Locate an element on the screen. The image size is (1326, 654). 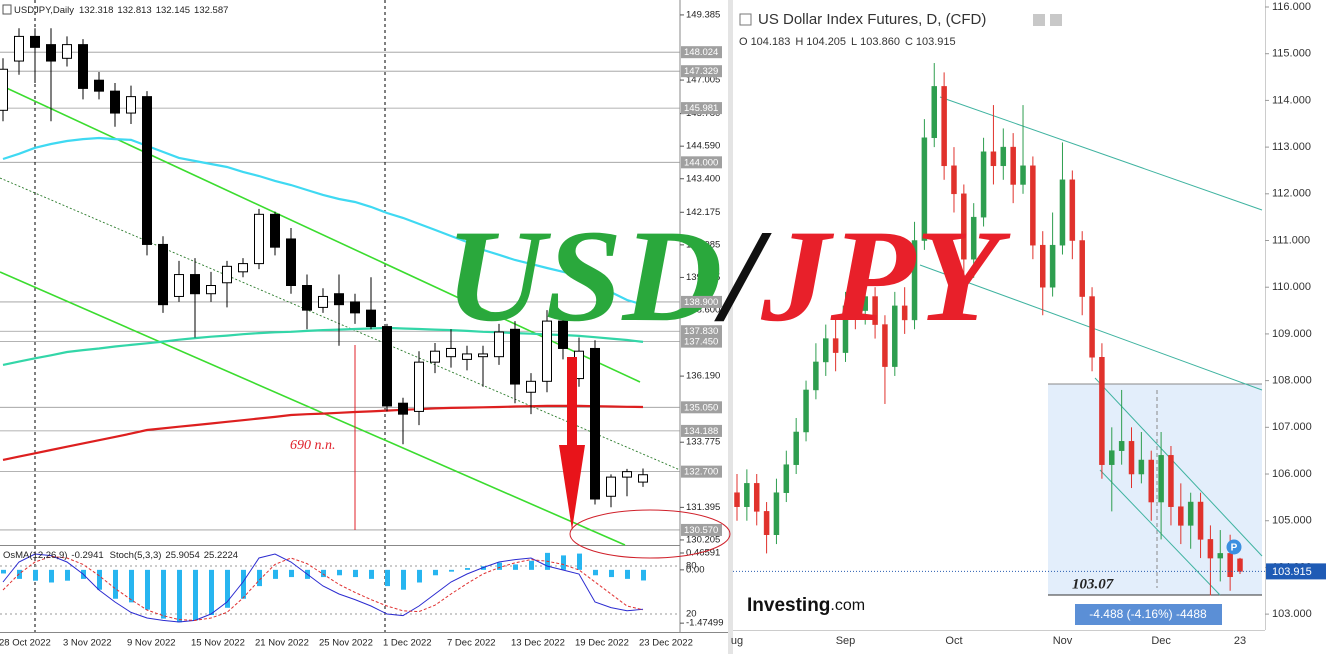
y-tick-label: 110.000 is located at coordinates (1291, 287).